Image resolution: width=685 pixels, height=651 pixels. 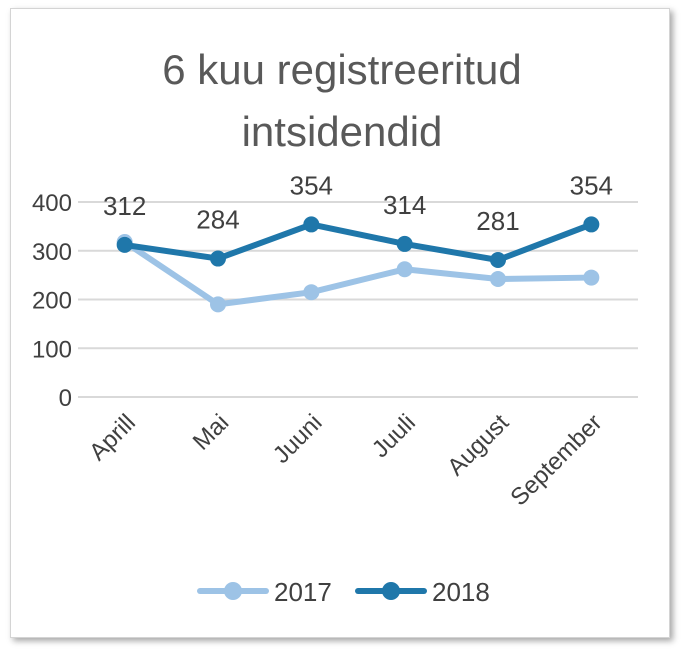 I want to click on data-label: 284, so click(x=217, y=220).